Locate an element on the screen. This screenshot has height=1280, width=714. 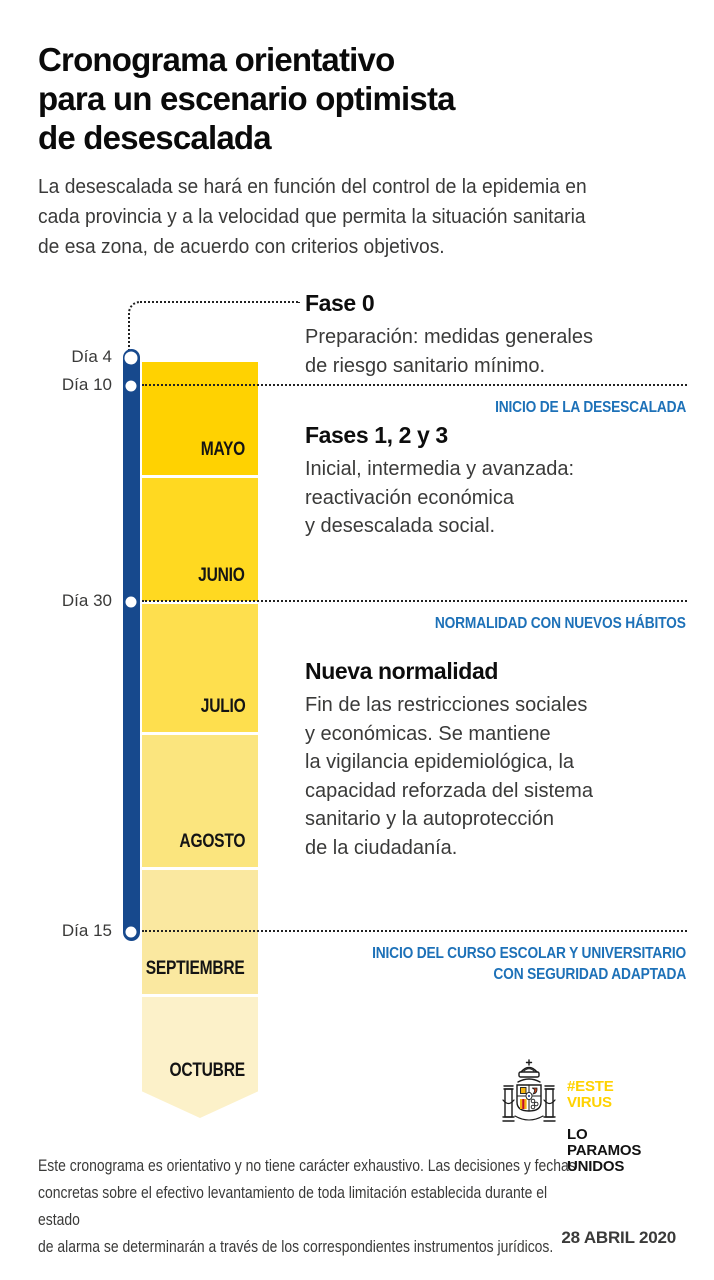
month-block-julio: JULIO is located at coordinates (200, 668).